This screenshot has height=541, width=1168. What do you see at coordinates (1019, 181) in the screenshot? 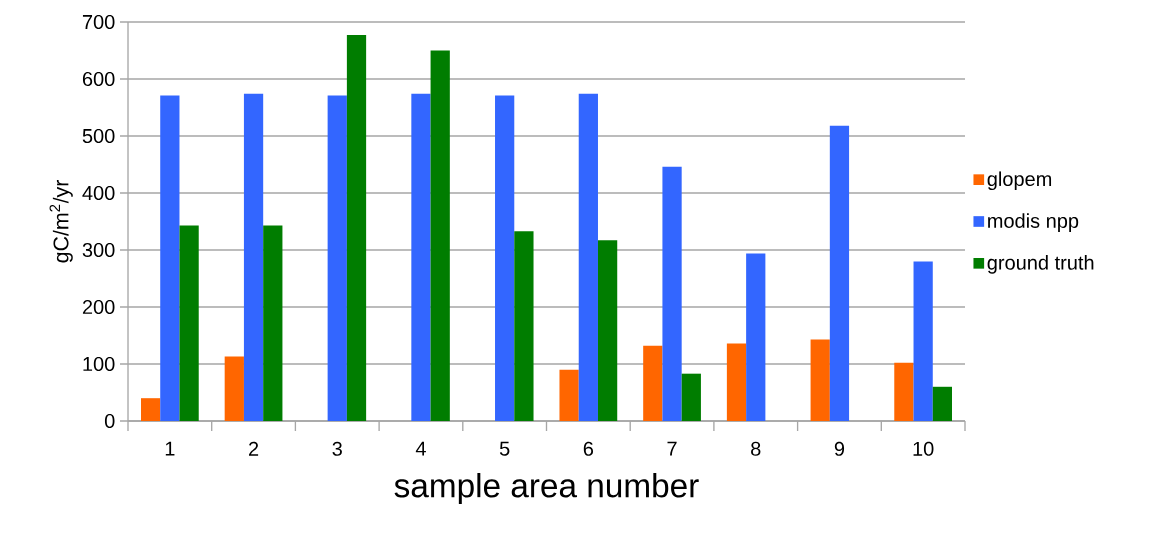
I see `legend-label: glopem` at bounding box center [1019, 181].